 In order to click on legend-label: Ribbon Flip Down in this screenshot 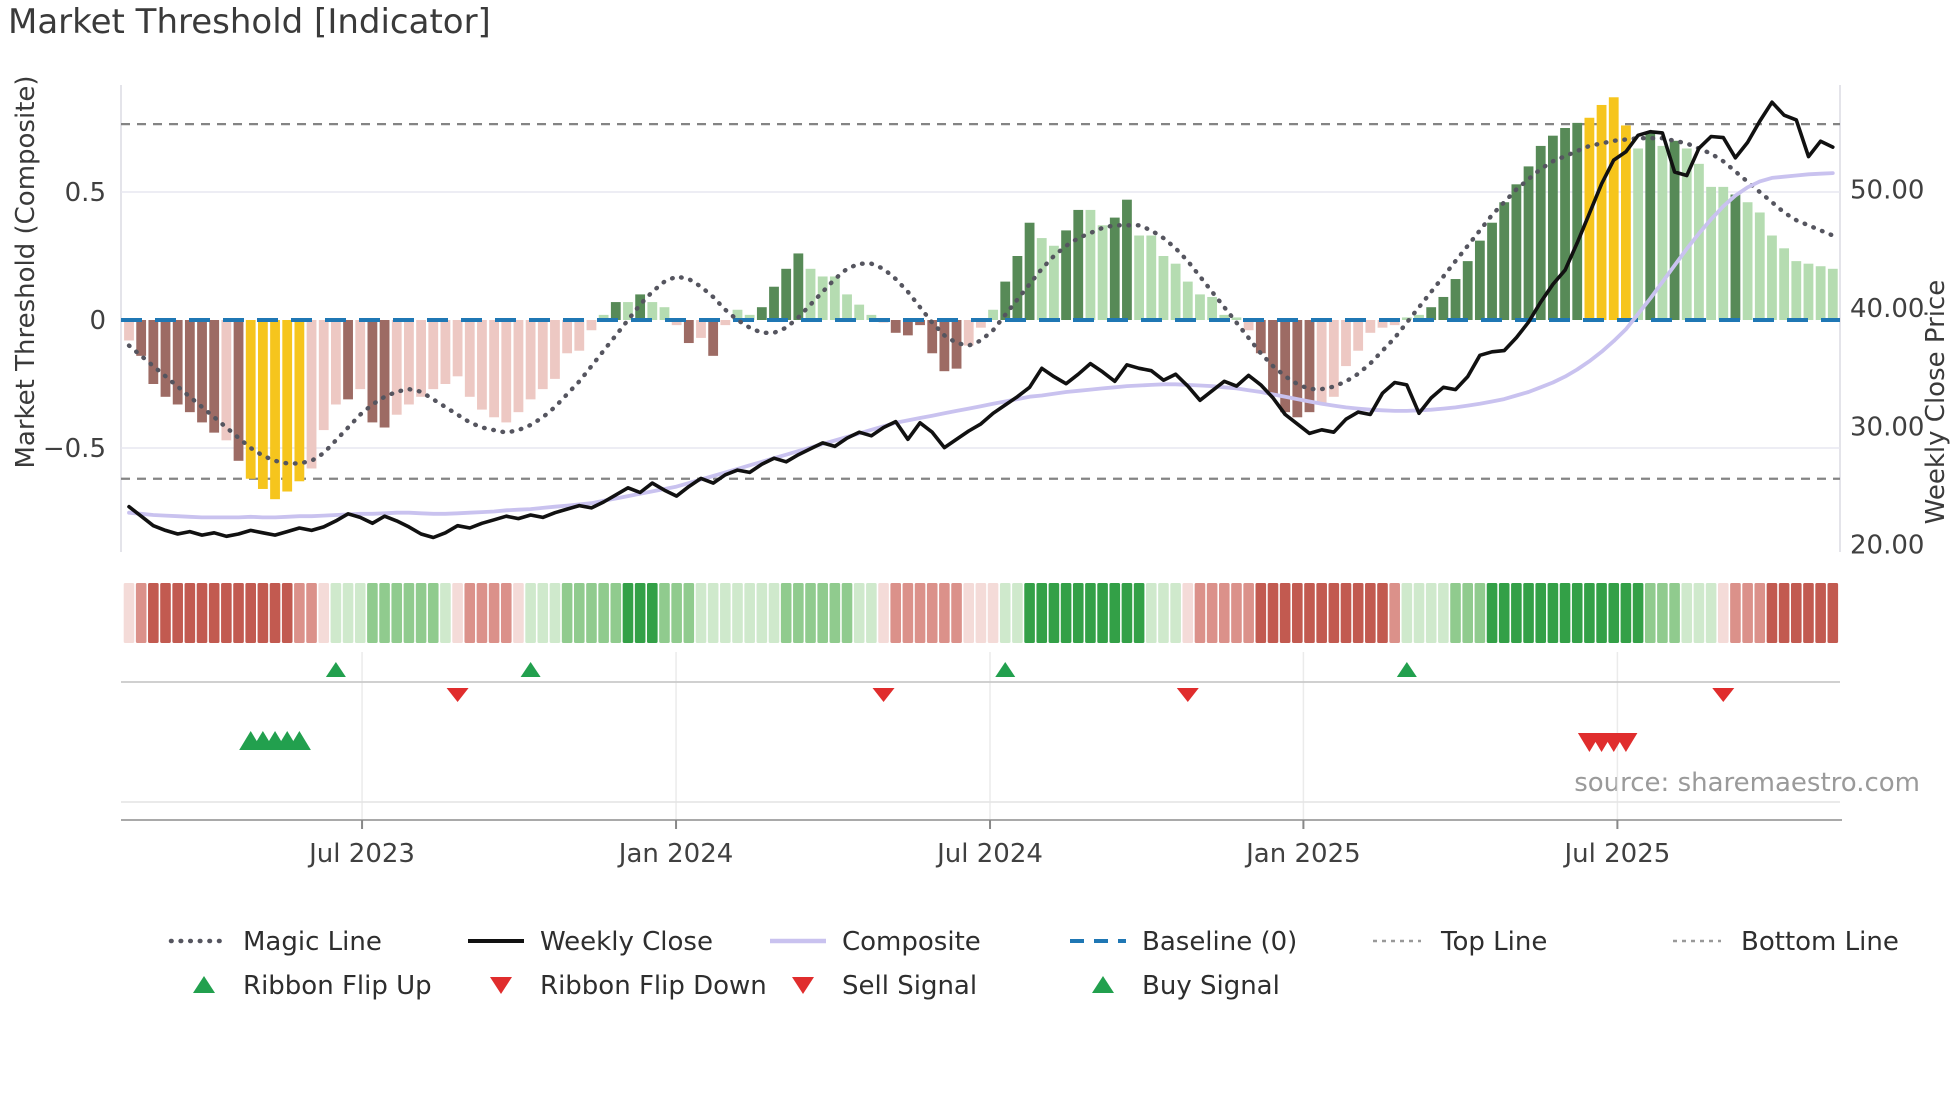, I will do `click(653, 986)`.